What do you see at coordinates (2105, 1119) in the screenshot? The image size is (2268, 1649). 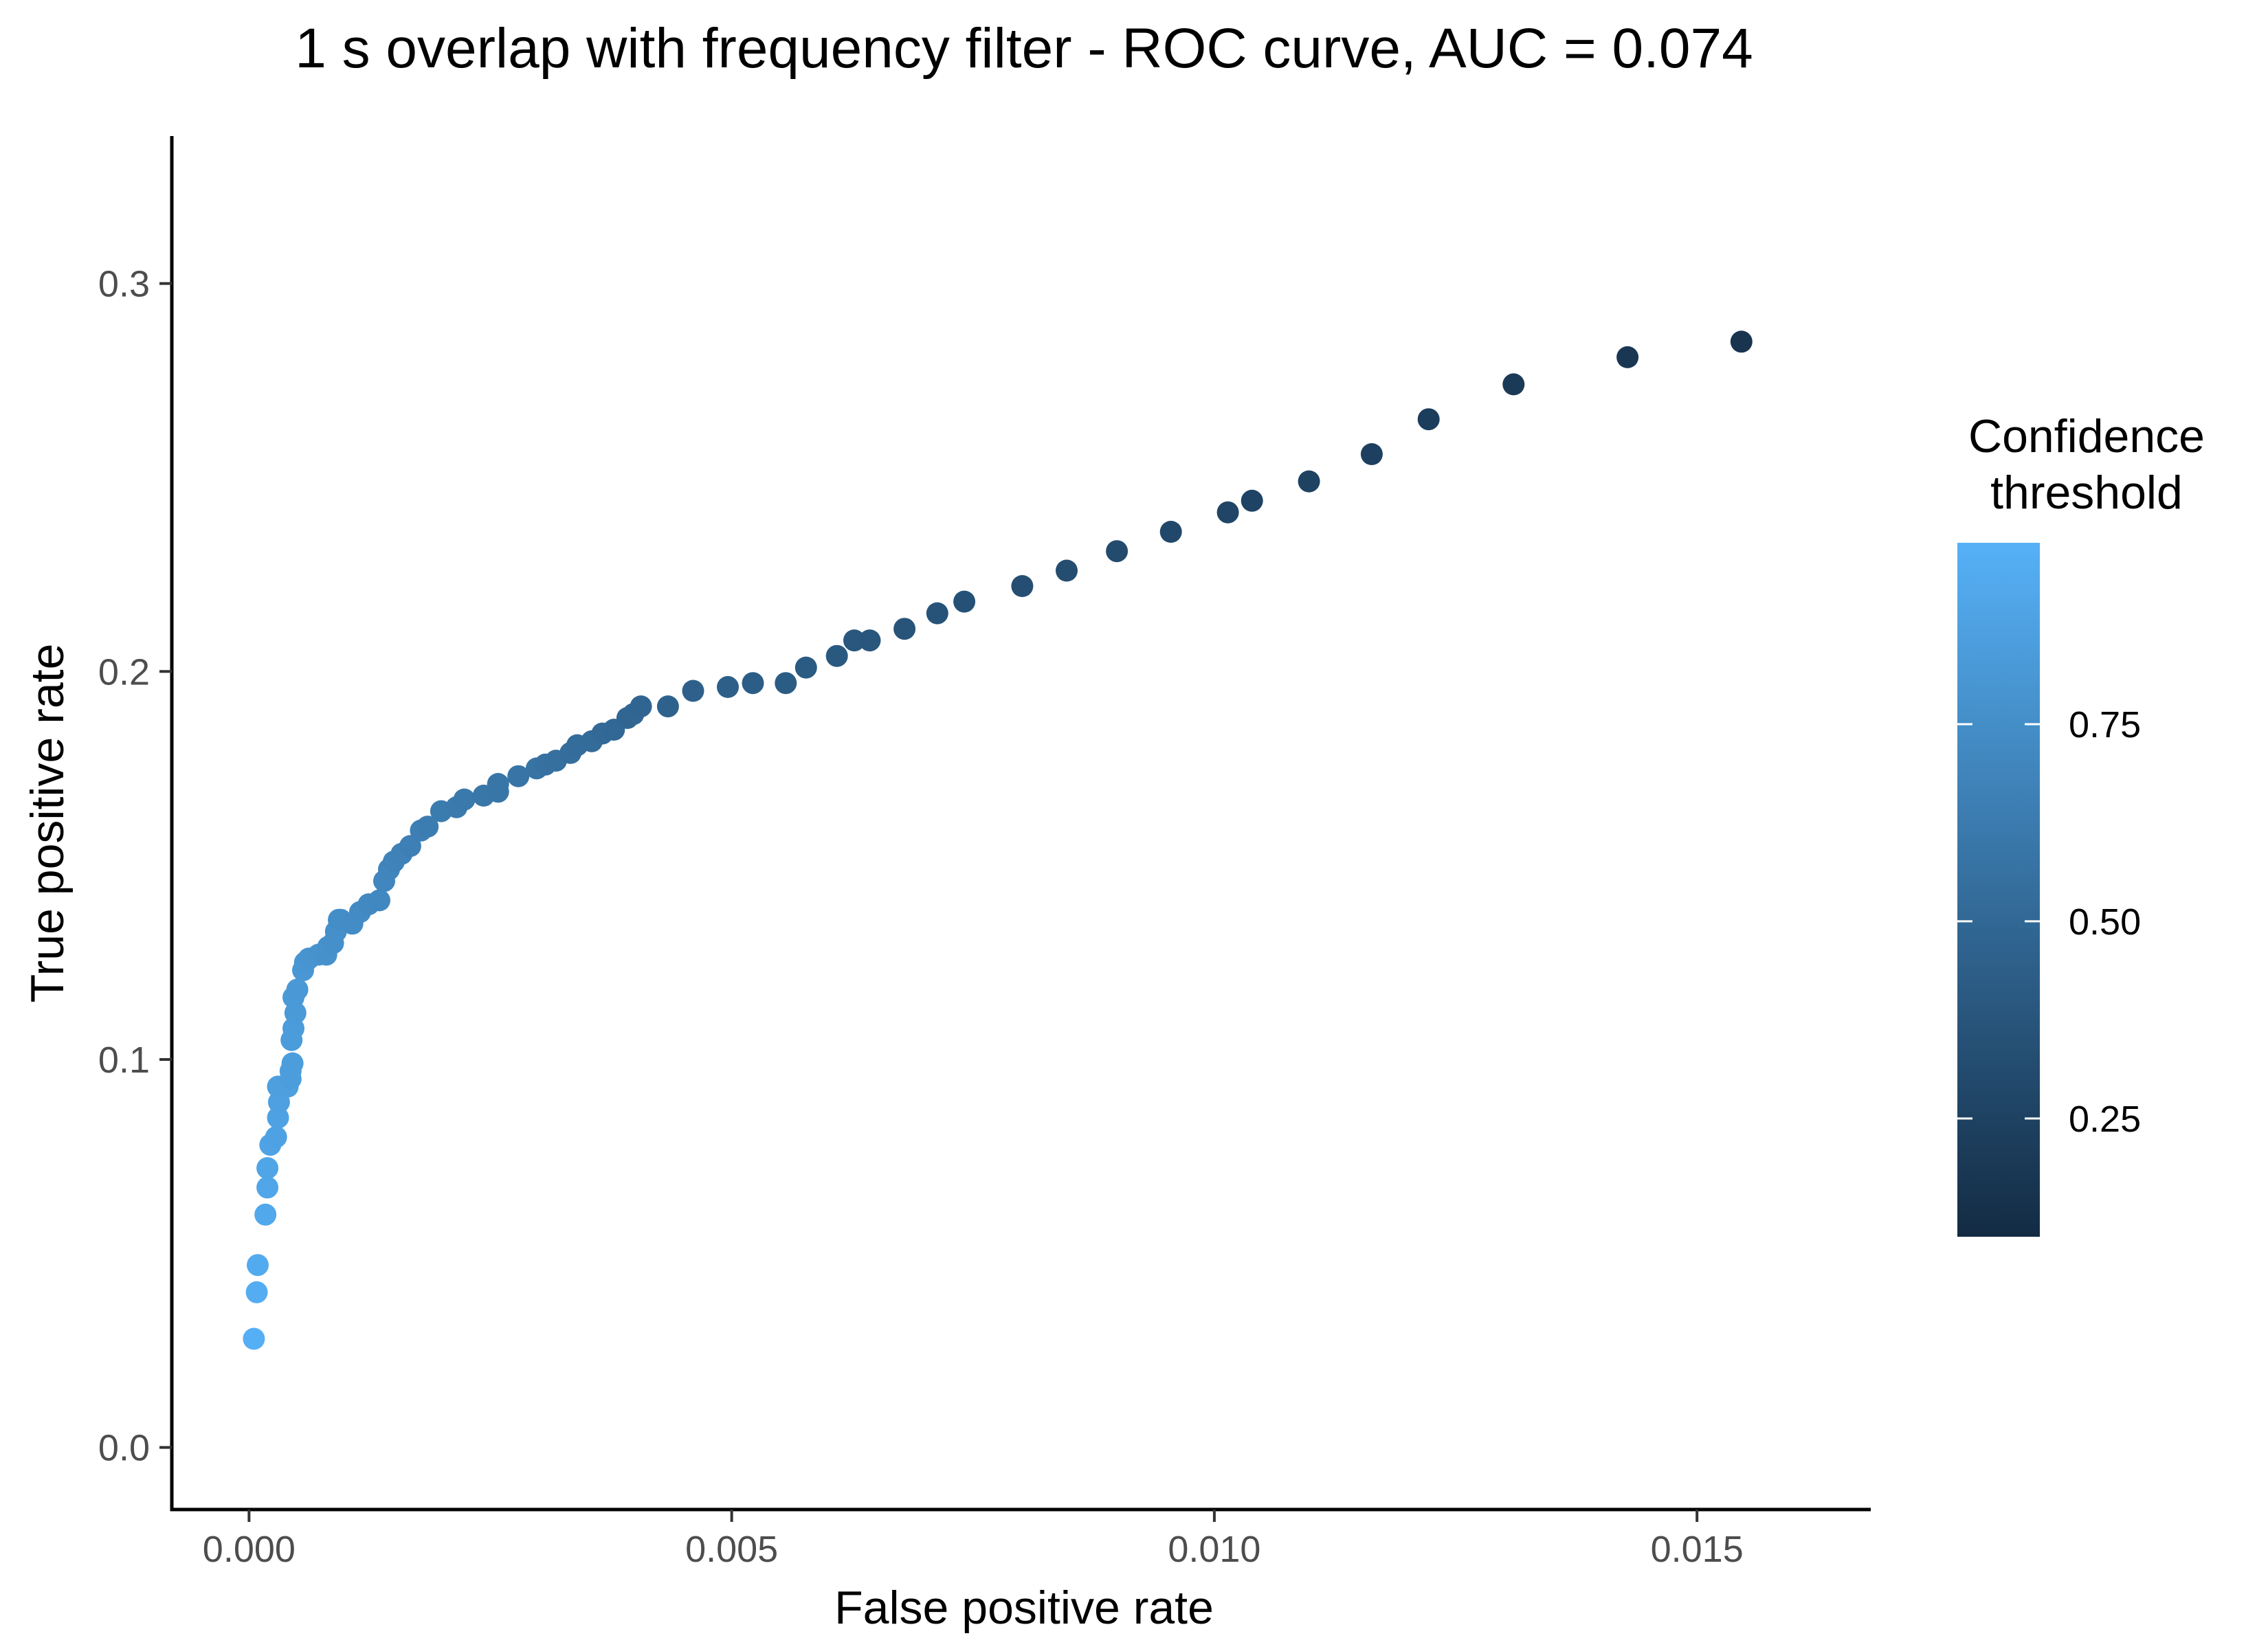 I see `legend-tick-label: 0.25` at bounding box center [2105, 1119].